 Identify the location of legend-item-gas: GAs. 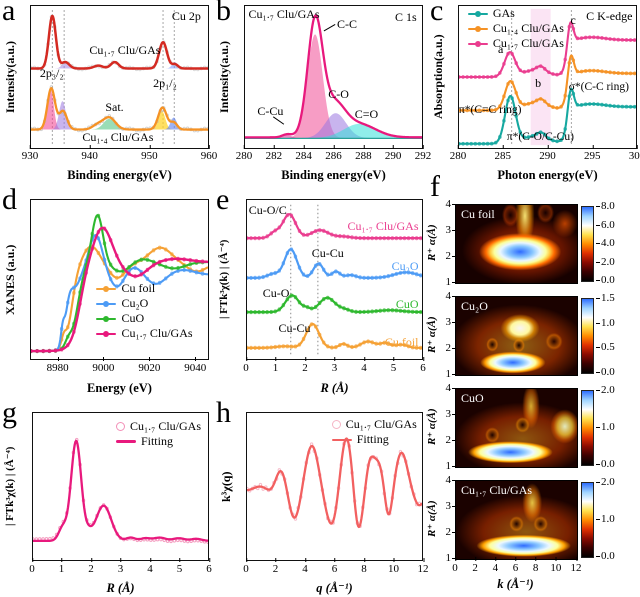
(515, 13).